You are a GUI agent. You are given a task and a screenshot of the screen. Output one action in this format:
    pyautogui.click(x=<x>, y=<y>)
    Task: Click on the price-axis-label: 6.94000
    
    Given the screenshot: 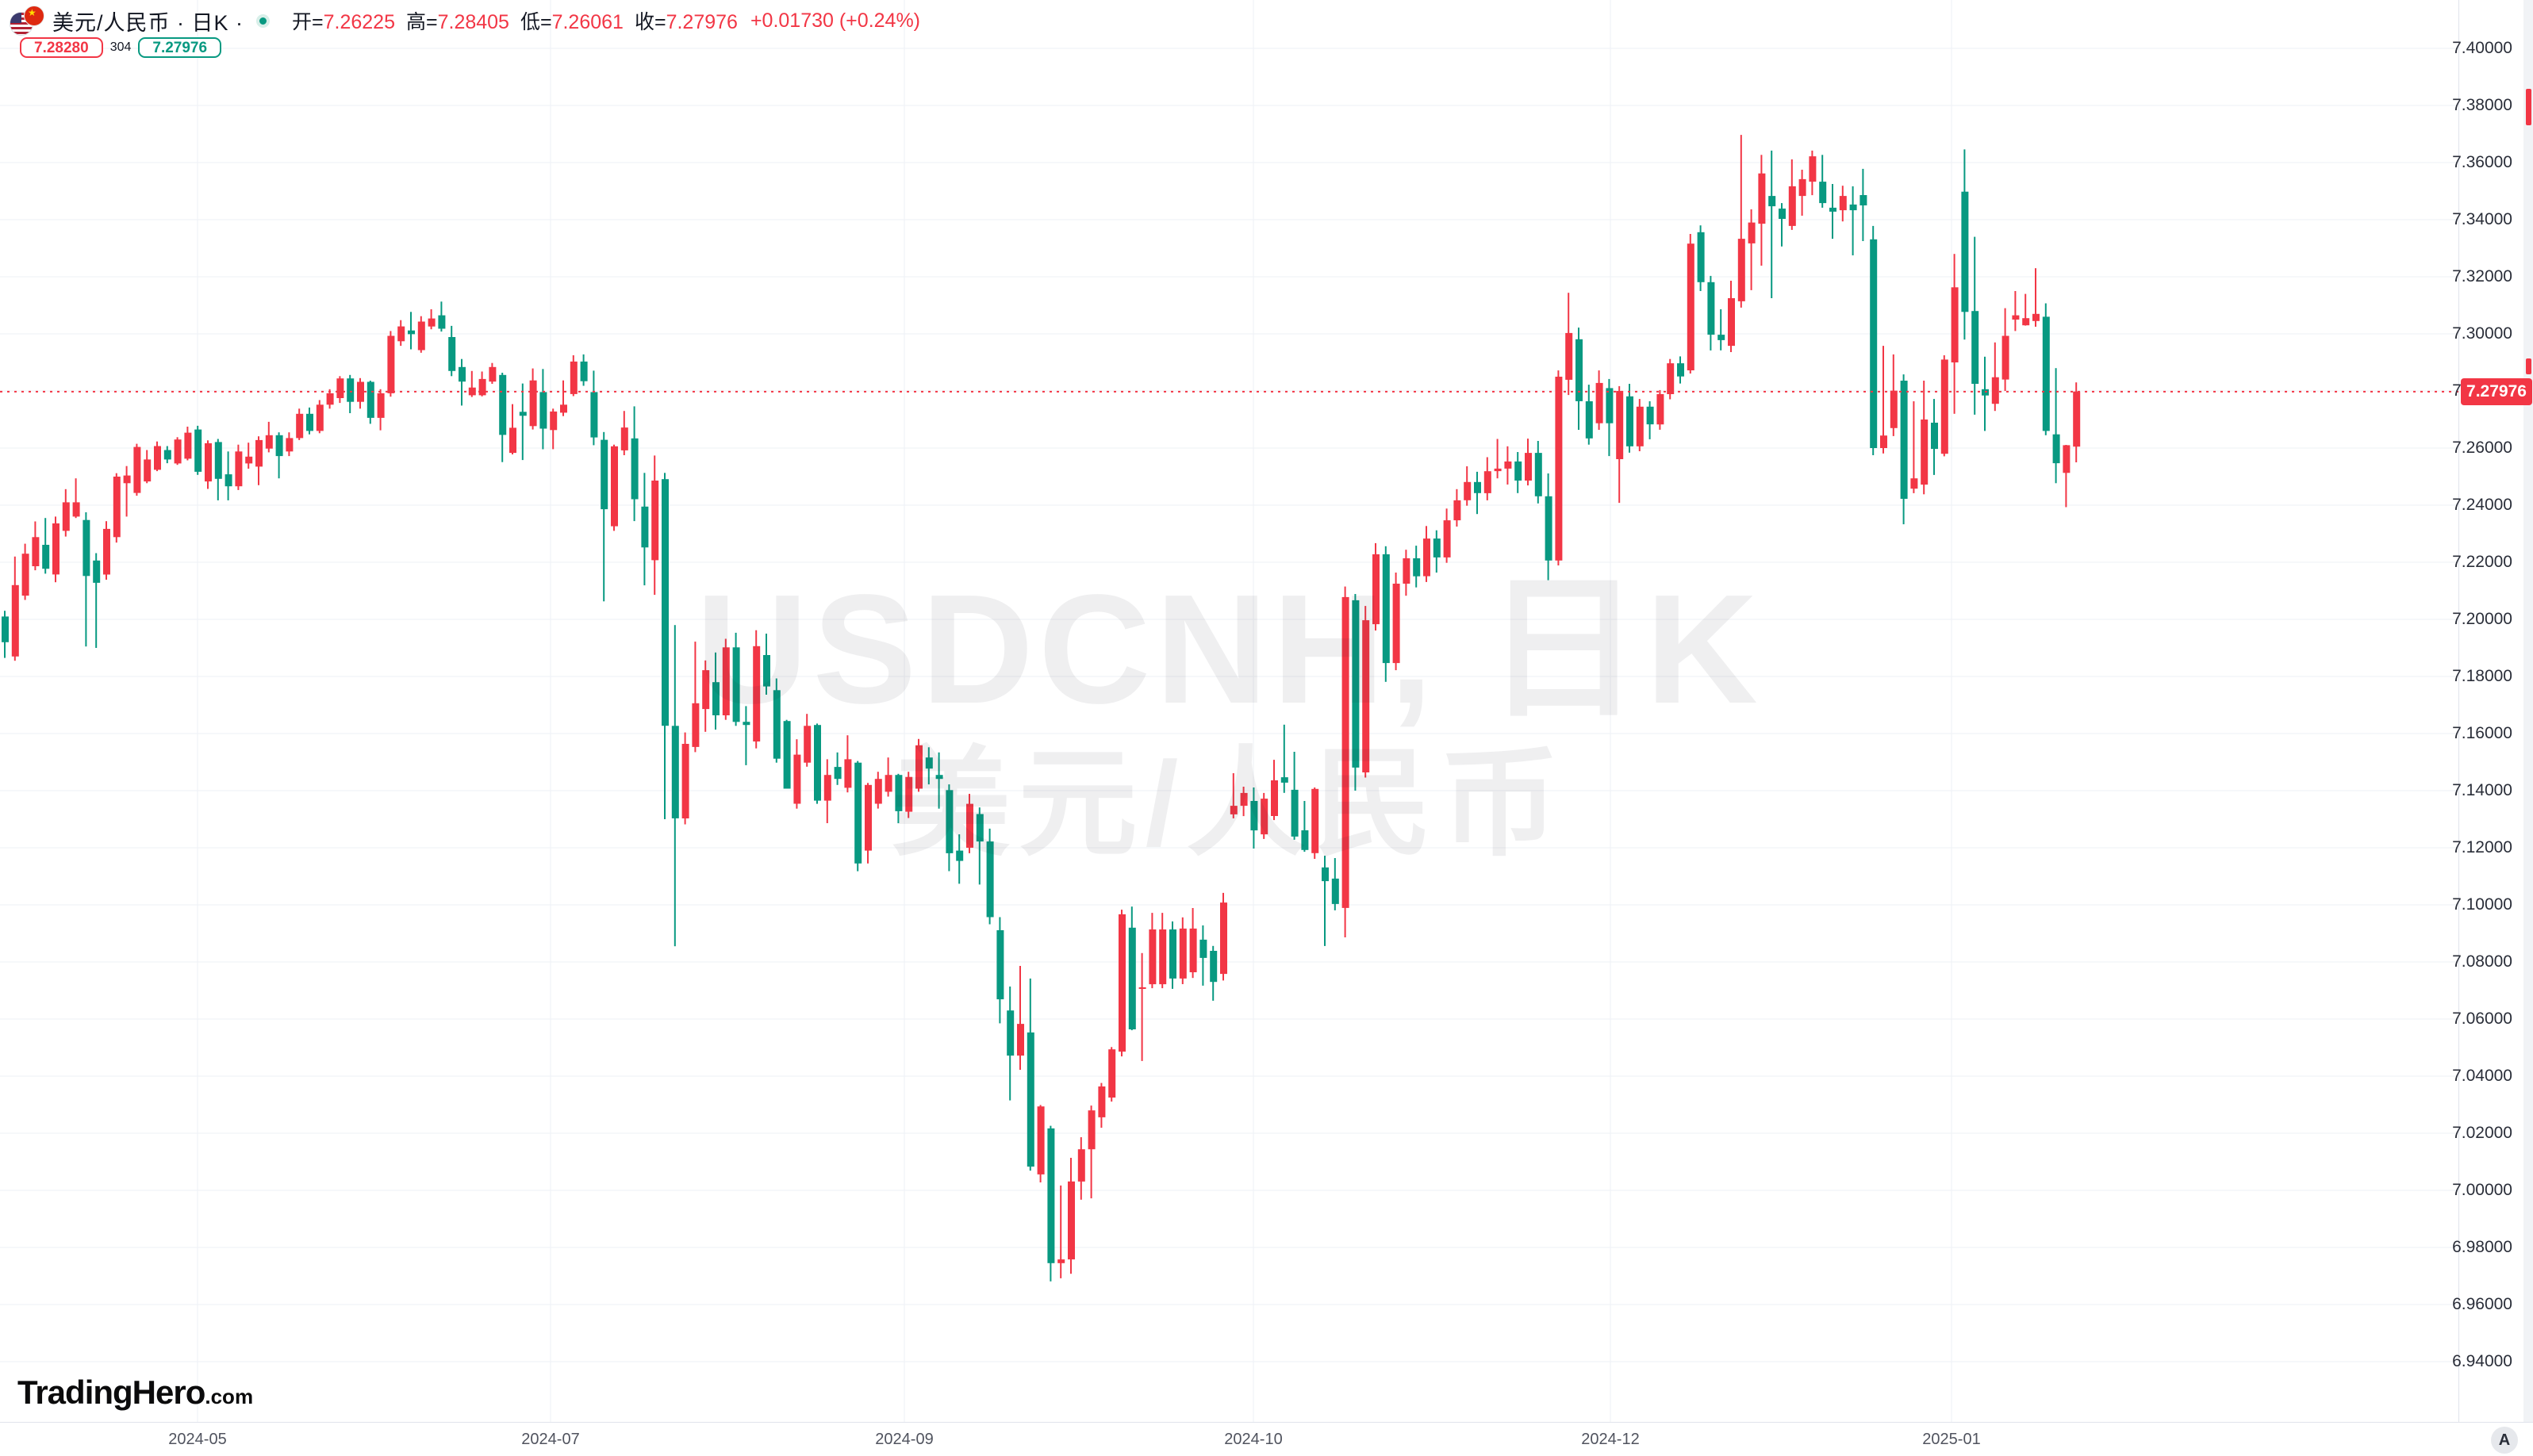 What is the action you would take?
    pyautogui.click(x=2482, y=1361)
    